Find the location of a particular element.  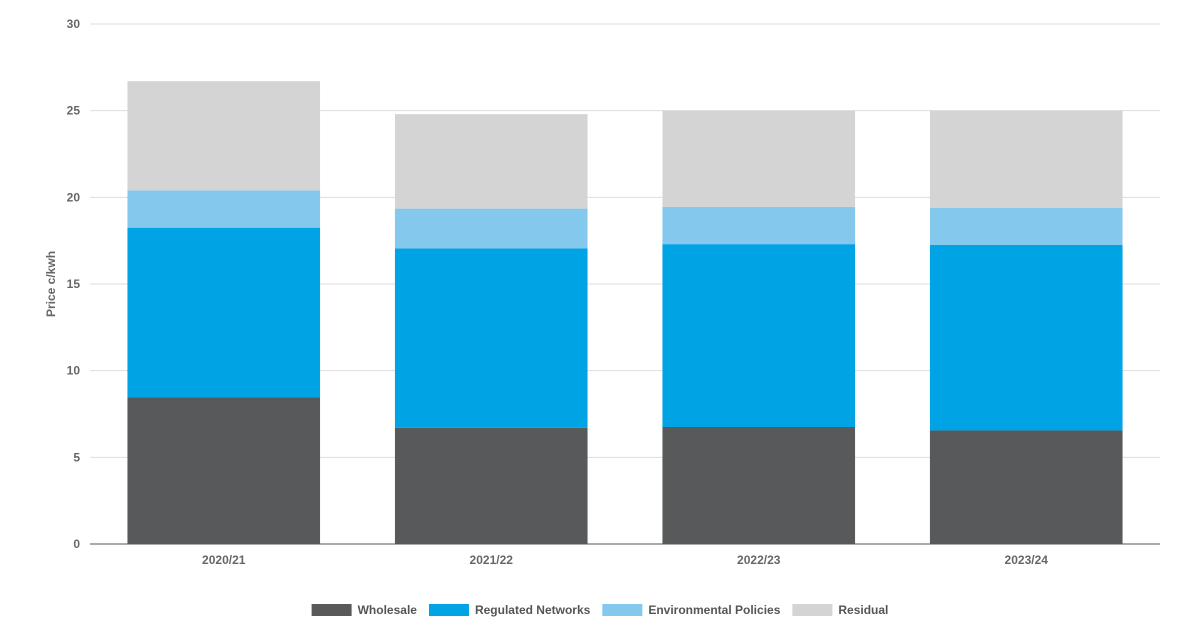

x-tick-label: 2021/22 is located at coordinates (492, 560).